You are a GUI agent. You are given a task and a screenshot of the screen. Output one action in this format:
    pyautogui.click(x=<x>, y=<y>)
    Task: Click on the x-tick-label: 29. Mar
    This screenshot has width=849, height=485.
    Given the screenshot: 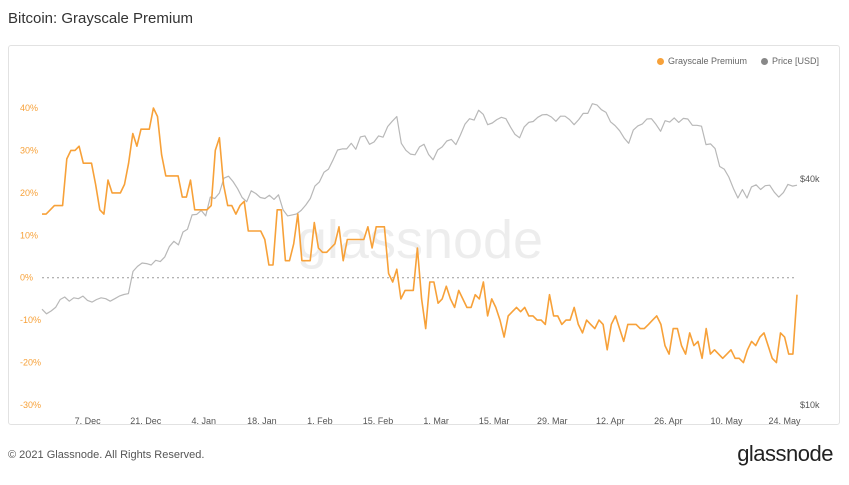 What is the action you would take?
    pyautogui.click(x=552, y=421)
    